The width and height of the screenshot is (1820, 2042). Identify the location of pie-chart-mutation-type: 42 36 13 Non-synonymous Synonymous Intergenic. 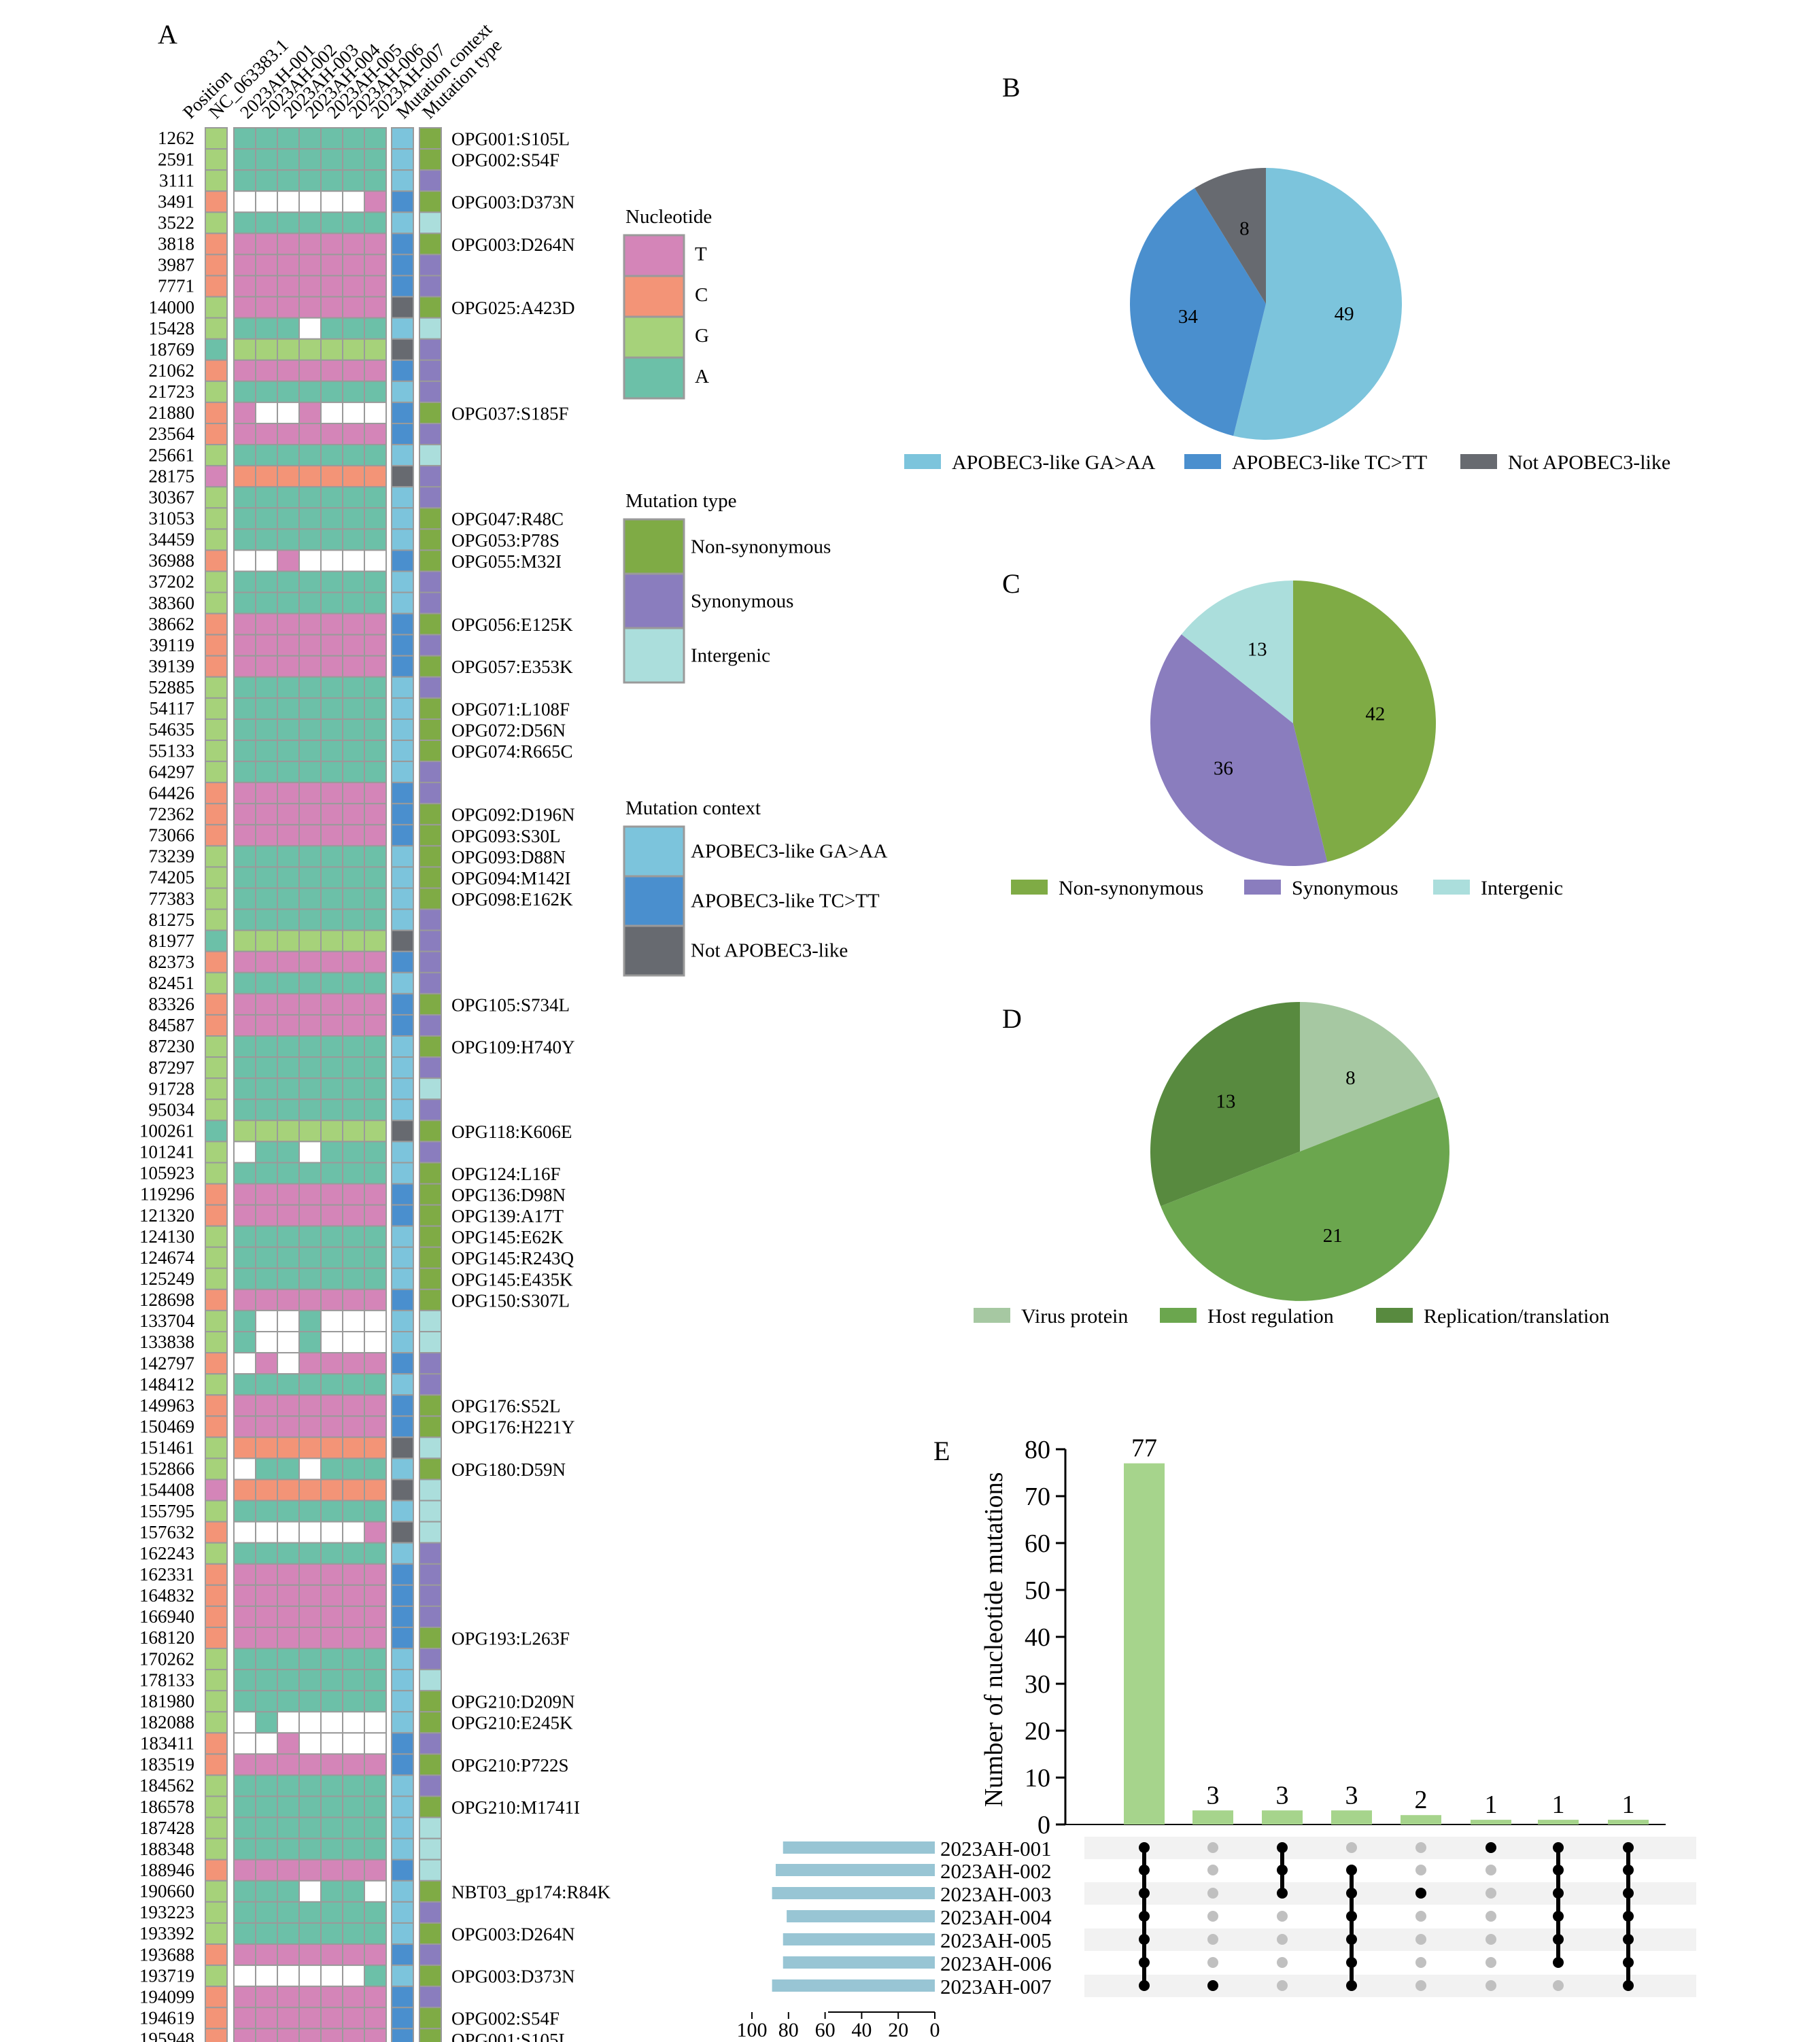
(1287, 740).